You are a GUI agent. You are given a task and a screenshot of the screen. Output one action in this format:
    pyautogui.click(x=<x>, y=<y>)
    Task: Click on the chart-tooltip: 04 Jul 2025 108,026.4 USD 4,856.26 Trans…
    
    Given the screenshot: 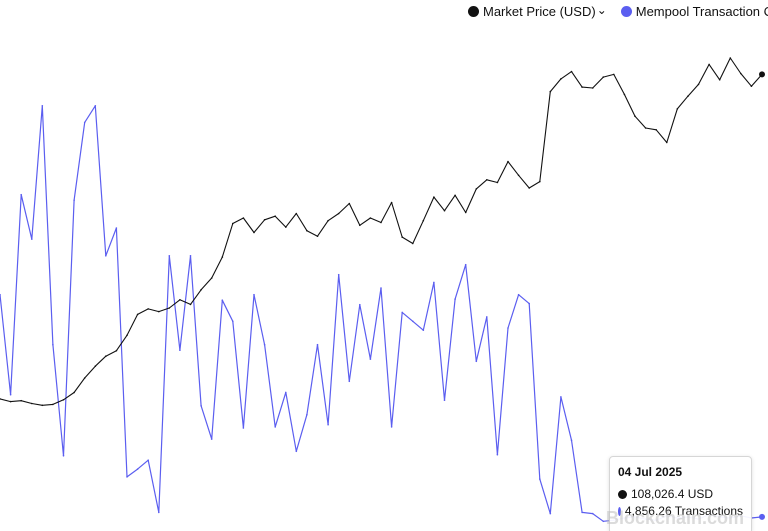 What is the action you would take?
    pyautogui.click(x=680, y=493)
    